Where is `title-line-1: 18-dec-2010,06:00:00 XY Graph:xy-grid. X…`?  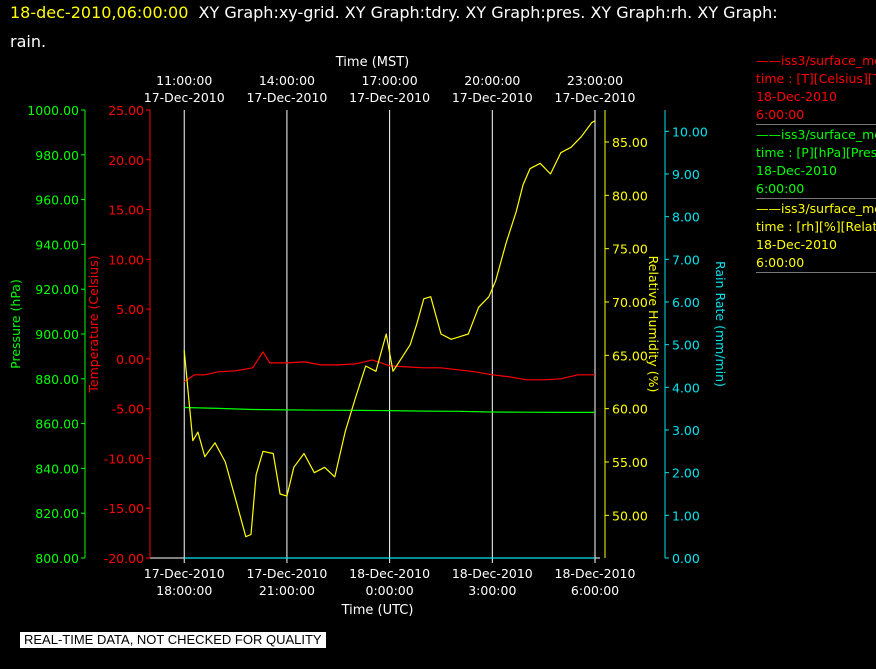
title-line-1: 18-dec-2010,06:00:00 XY Graph:xy-grid. X… is located at coordinates (394, 12).